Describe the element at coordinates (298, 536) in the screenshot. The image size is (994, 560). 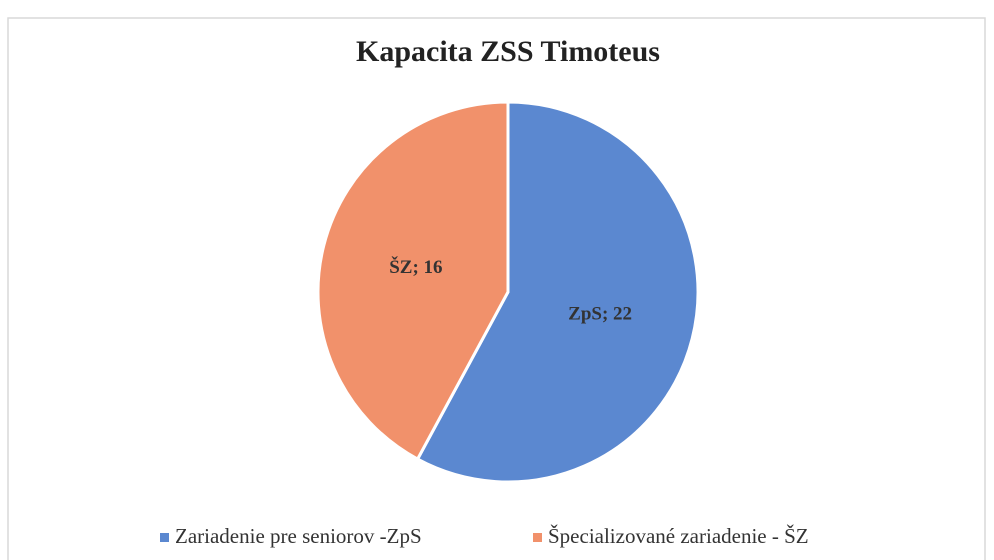
I see `legend-label: Zariadenie pre seniorov -ZpS` at that location.